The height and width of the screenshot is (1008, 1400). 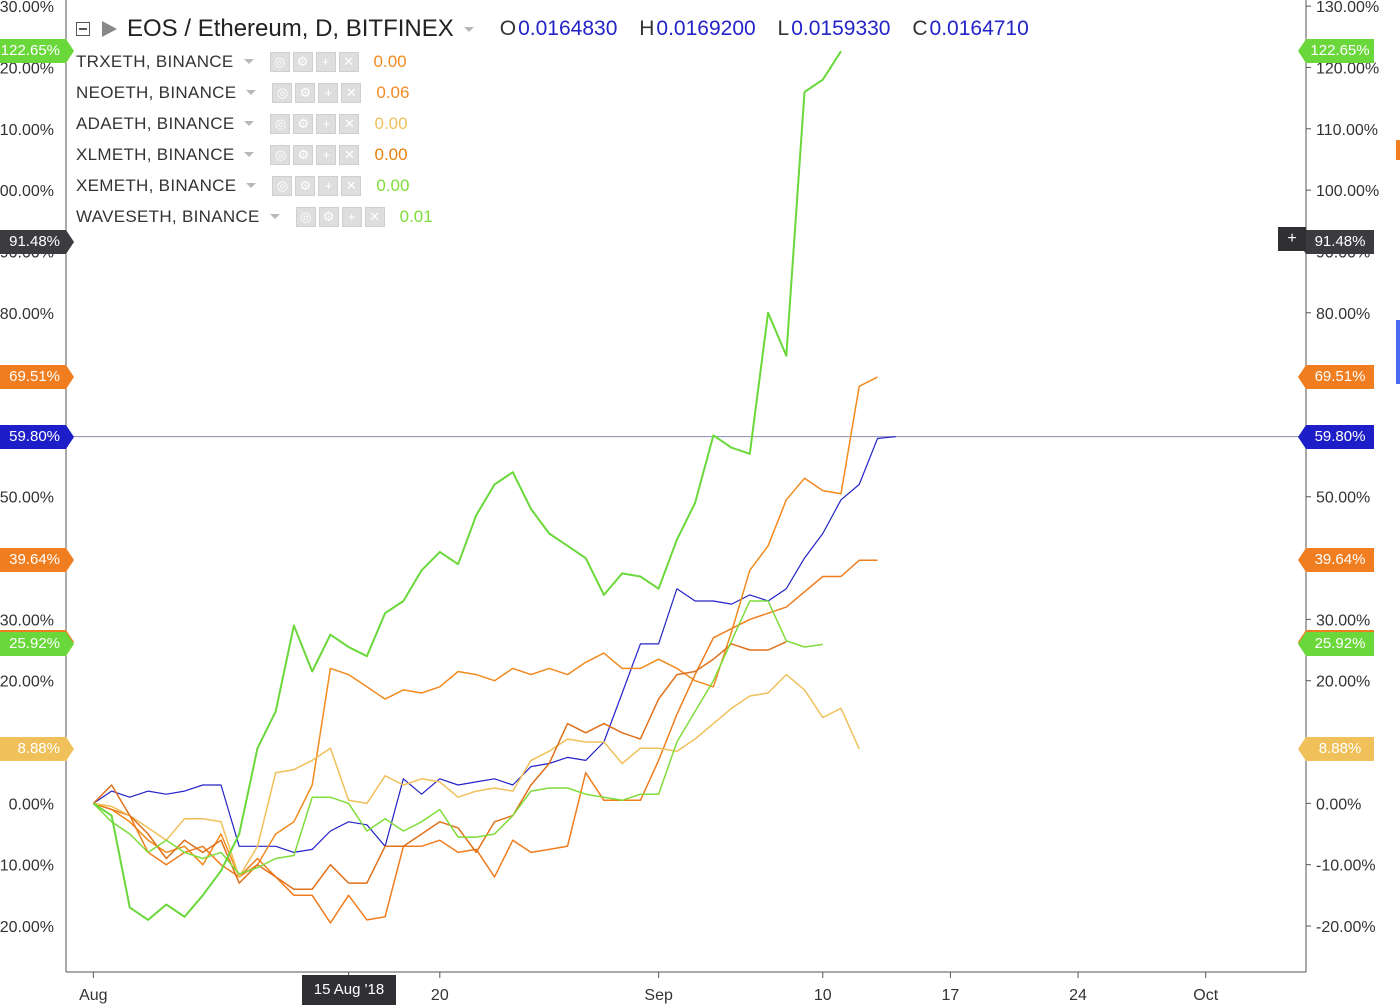 What do you see at coordinates (476, 775) in the screenshot?
I see `series-line-adaeth` at bounding box center [476, 775].